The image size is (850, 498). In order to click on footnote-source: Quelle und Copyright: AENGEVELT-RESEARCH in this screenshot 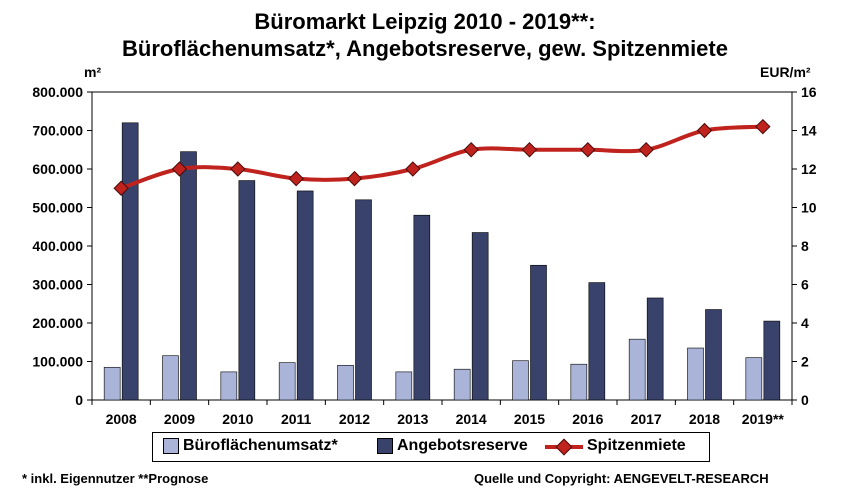, I will do `click(621, 478)`.